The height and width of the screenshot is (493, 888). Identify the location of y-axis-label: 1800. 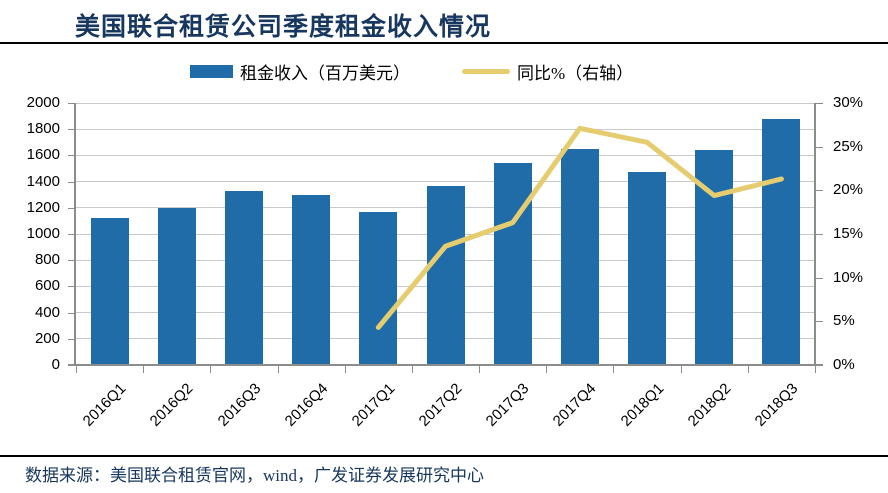
(43, 129).